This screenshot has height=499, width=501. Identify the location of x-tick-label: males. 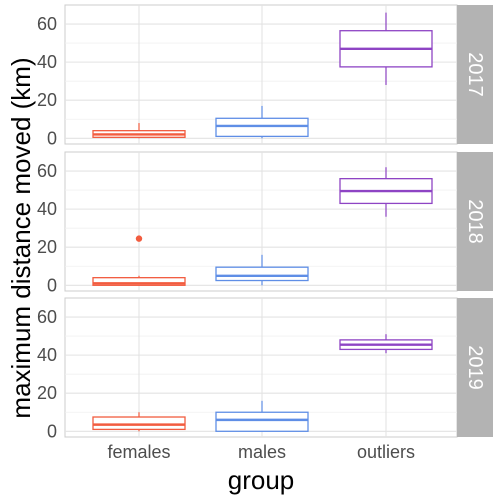
(262, 452).